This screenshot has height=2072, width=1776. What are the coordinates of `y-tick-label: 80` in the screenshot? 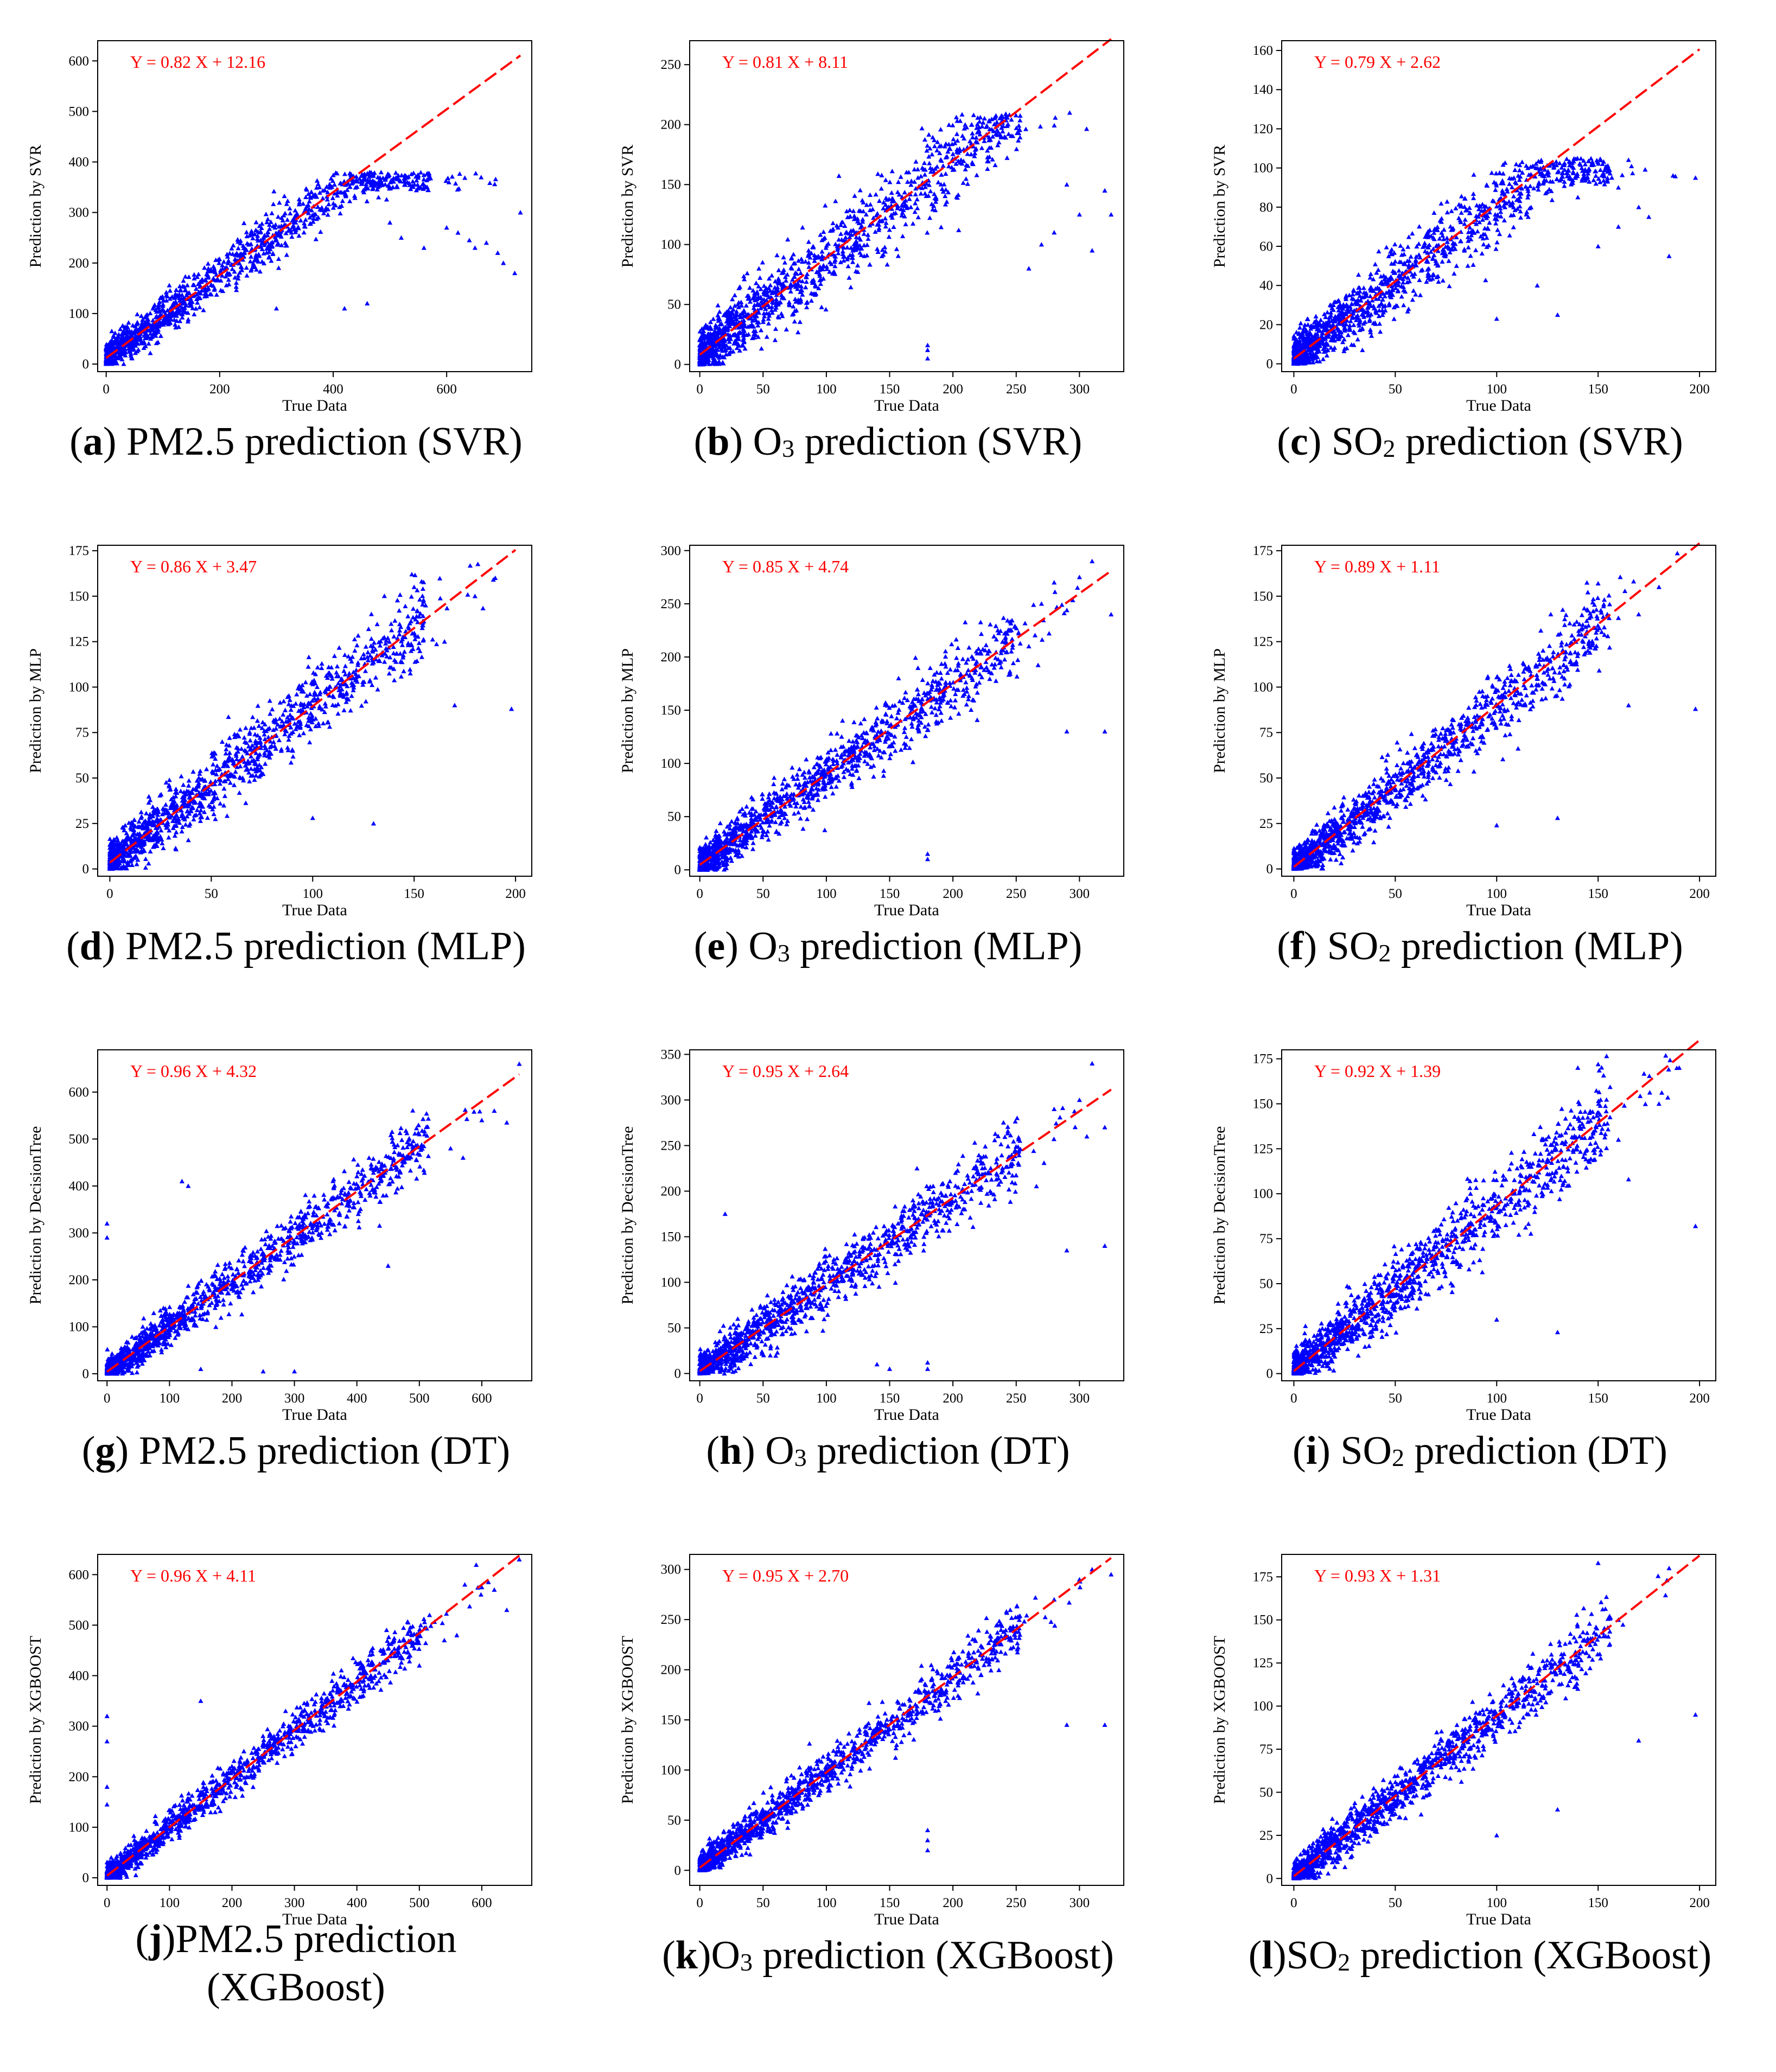 It's located at (1266, 207).